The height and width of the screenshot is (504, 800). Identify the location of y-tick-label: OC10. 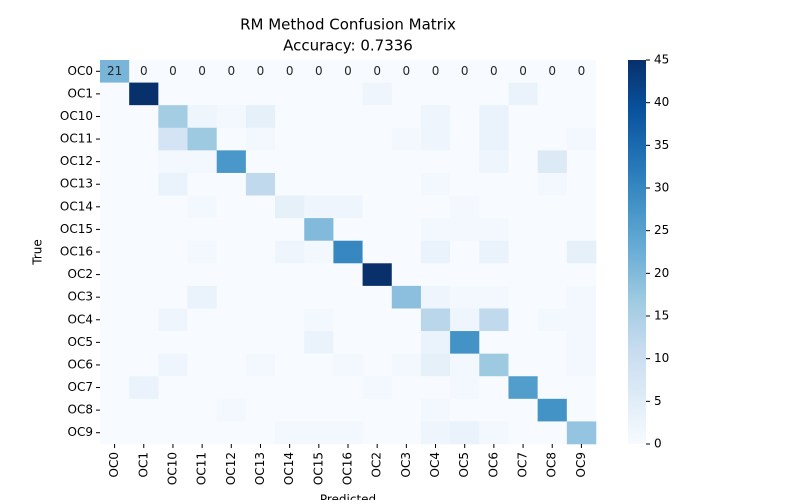
(76, 116).